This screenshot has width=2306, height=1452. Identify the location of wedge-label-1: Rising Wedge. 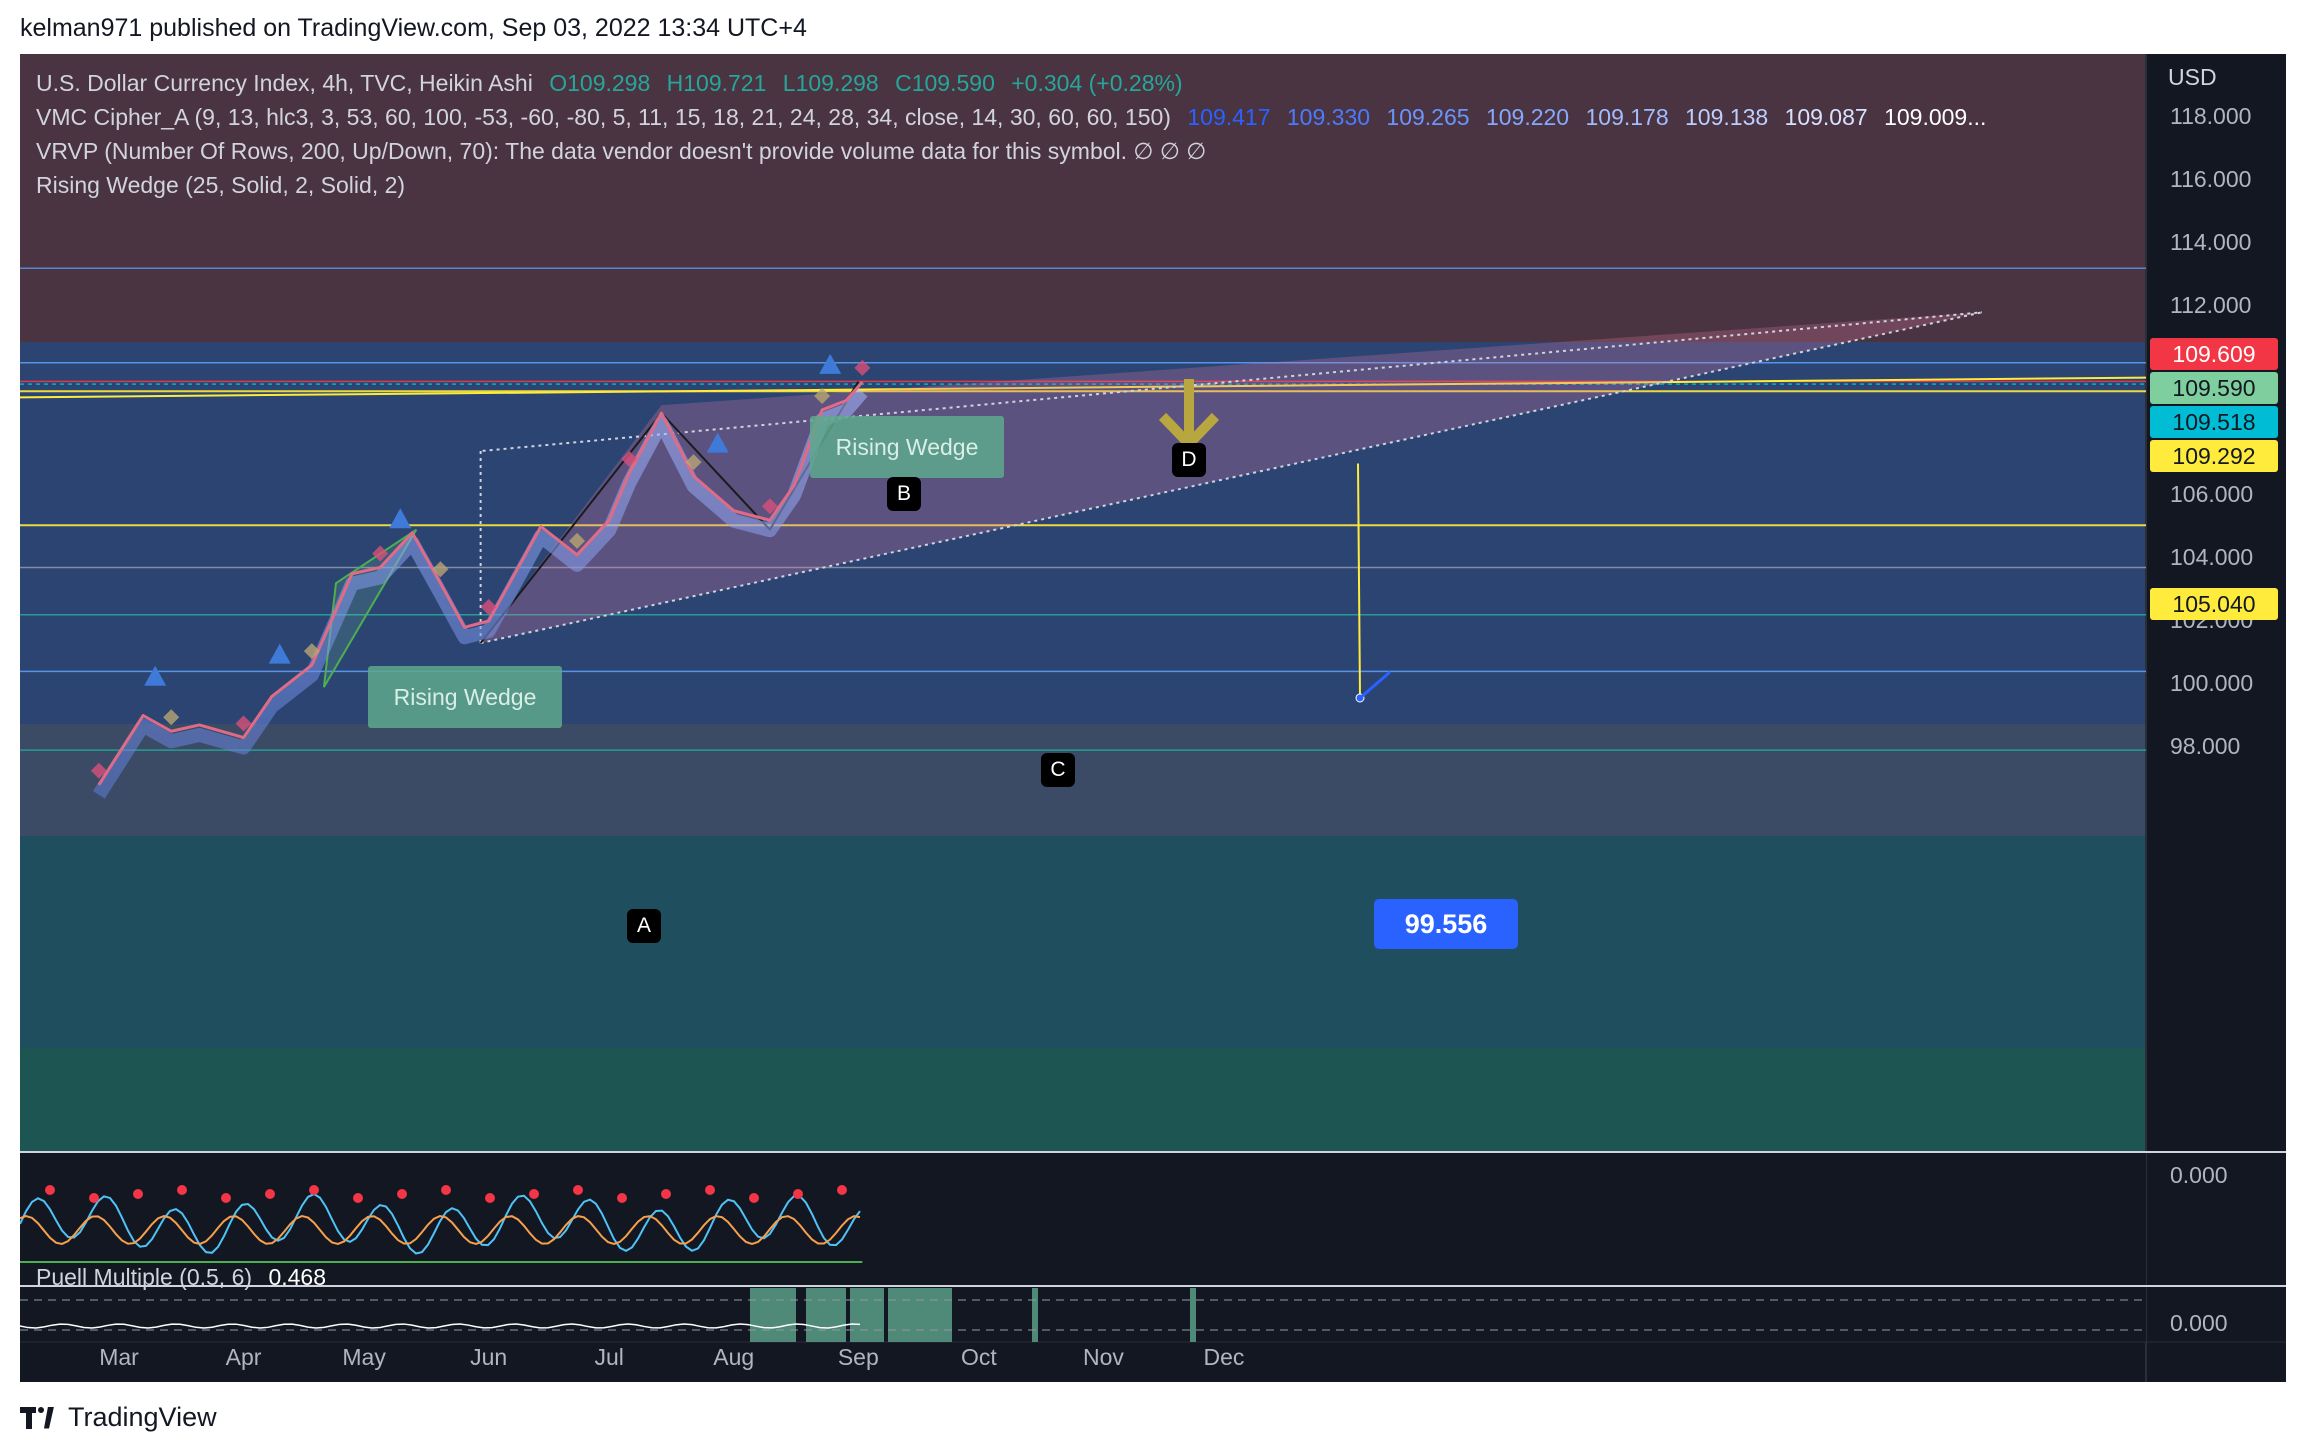
(465, 697).